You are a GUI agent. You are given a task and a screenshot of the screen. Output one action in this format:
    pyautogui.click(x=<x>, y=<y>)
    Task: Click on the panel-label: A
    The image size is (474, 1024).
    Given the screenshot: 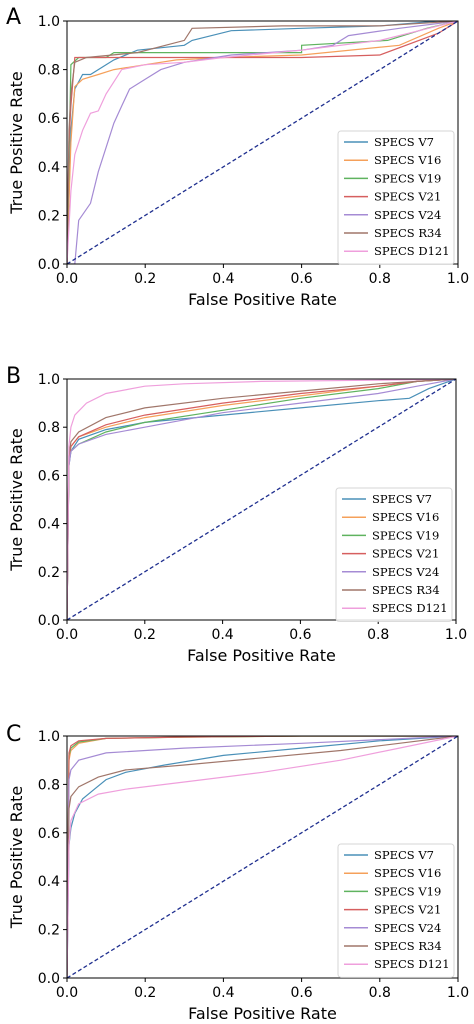 What is the action you would take?
    pyautogui.click(x=13, y=17)
    